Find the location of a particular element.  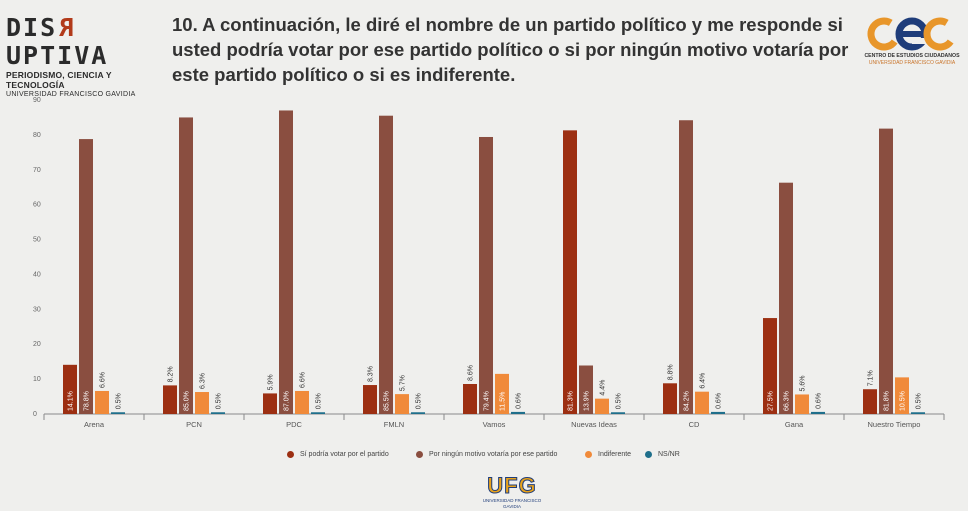

data-label: 84.2% is located at coordinates (687, 401).